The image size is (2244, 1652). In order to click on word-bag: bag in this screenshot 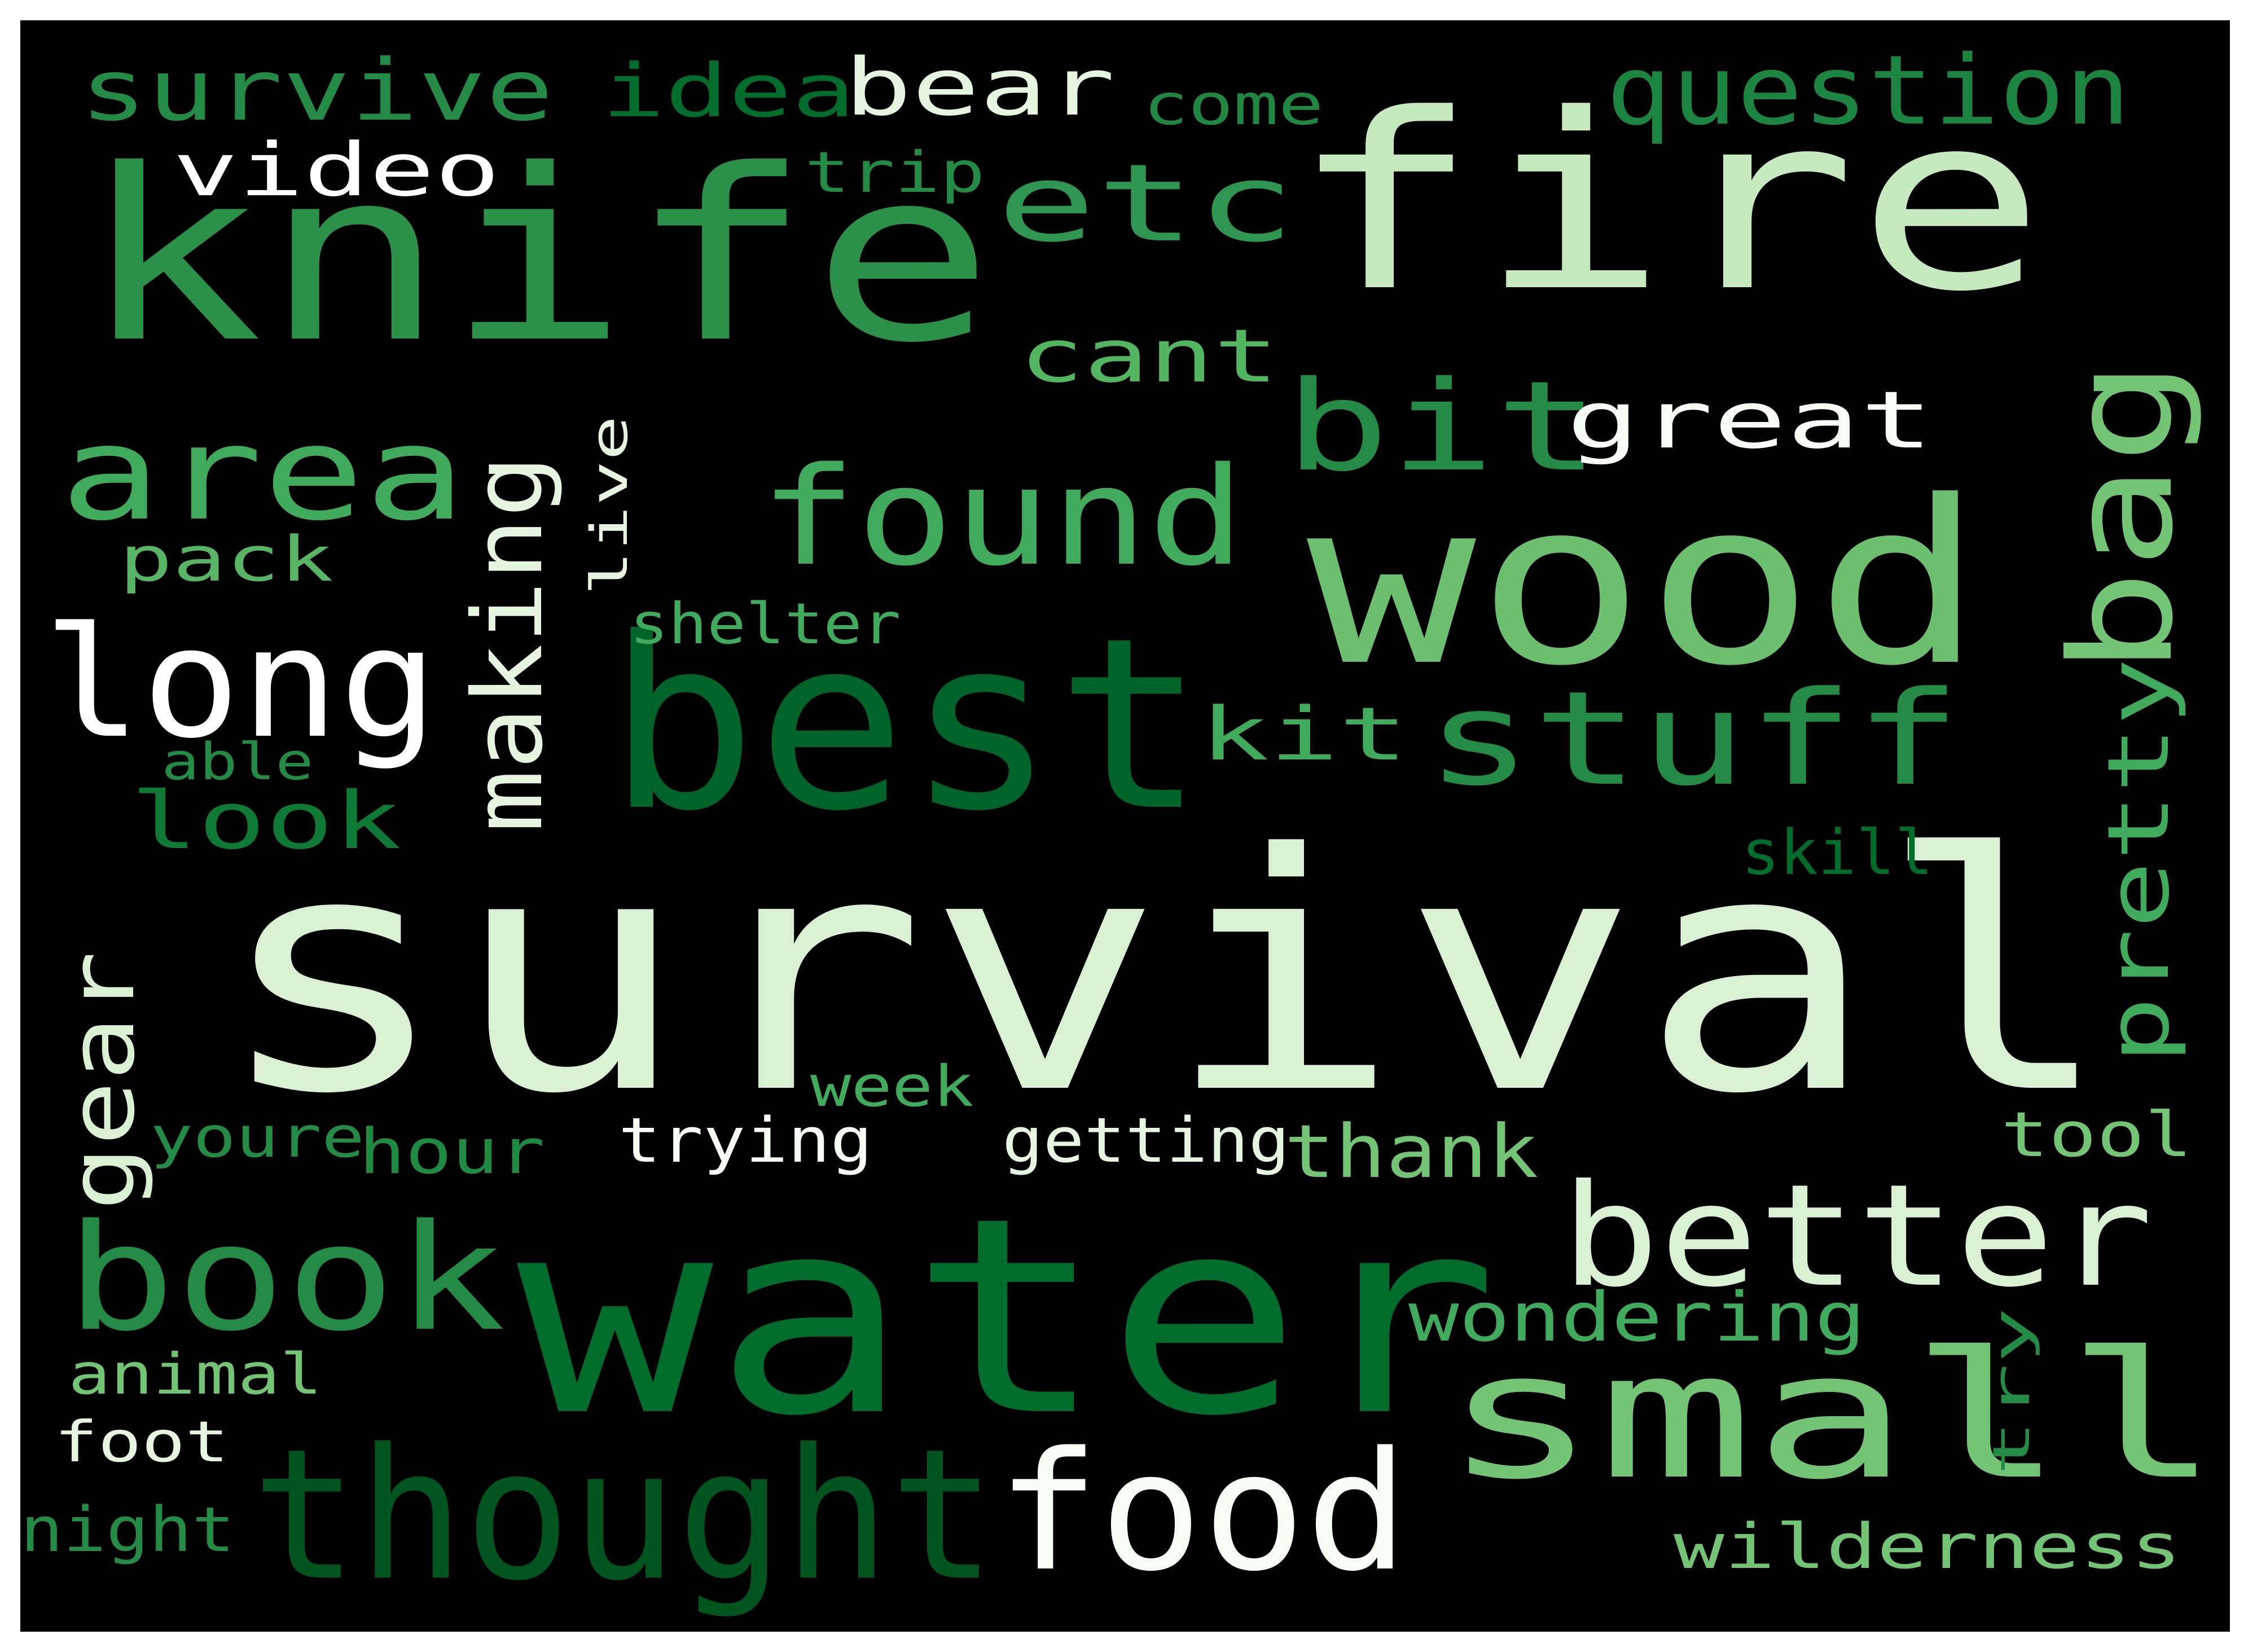, I will do `click(2122, 517)`.